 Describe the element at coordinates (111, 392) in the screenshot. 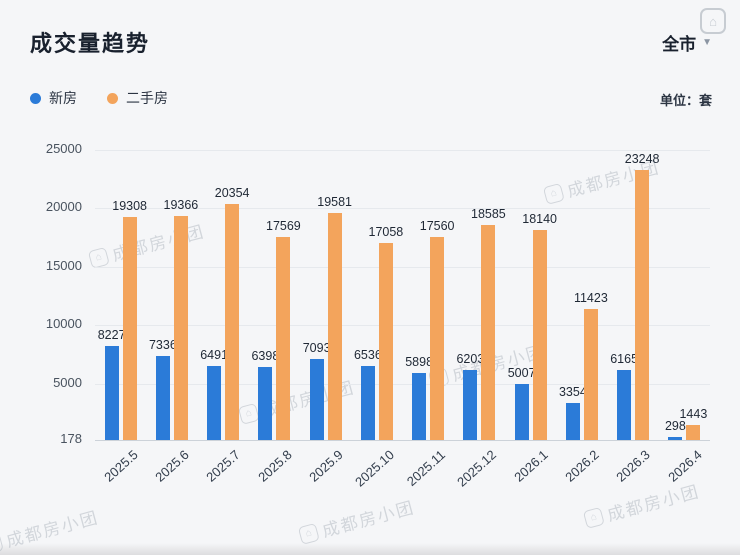

I see `bar-新房-2025.5` at that location.